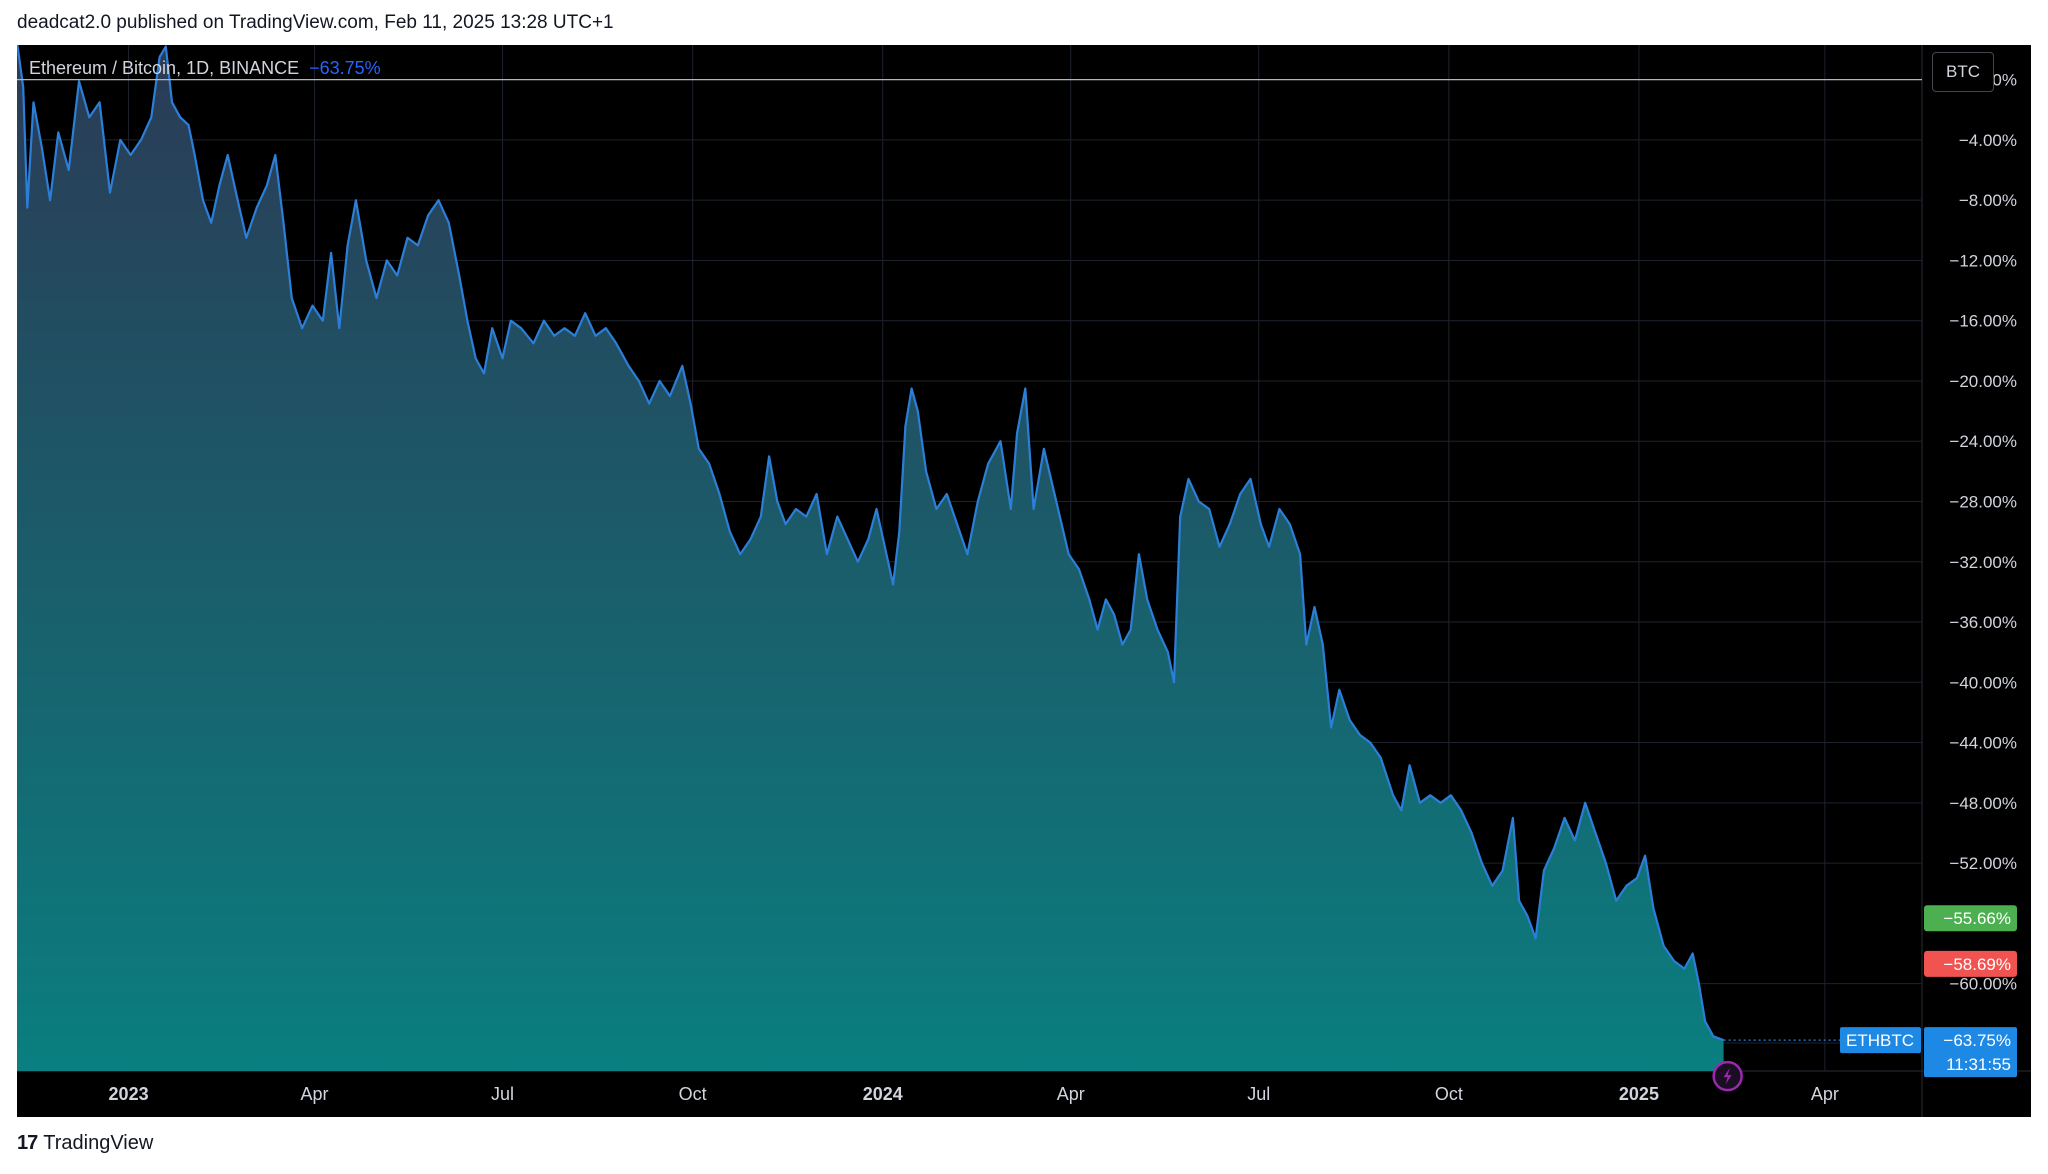 This screenshot has width=2048, height=1174. Describe the element at coordinates (1983, 803) in the screenshot. I see `y-tick-label: −48.00%` at that location.